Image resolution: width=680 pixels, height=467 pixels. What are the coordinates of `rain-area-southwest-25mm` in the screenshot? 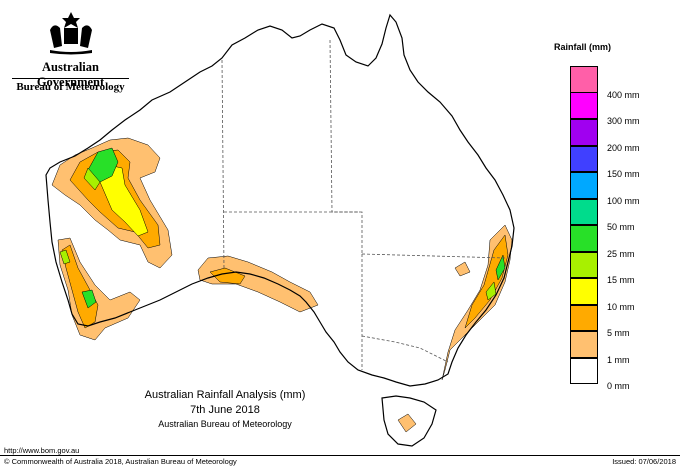 It's located at (89, 299).